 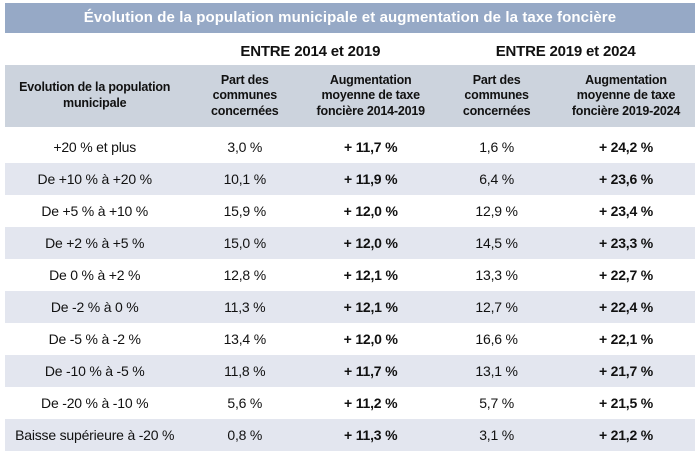 I want to click on communes-share-value: 15,0 %, so click(x=245, y=243).